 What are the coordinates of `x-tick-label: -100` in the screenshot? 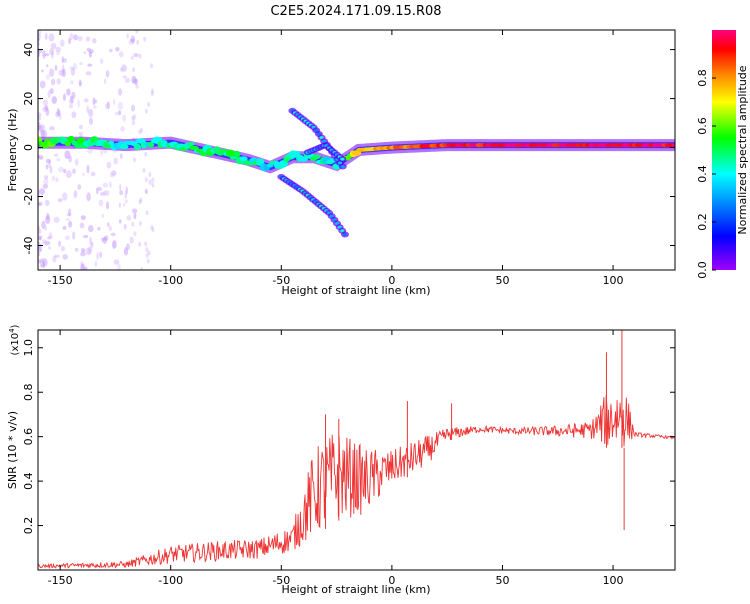 It's located at (170, 580).